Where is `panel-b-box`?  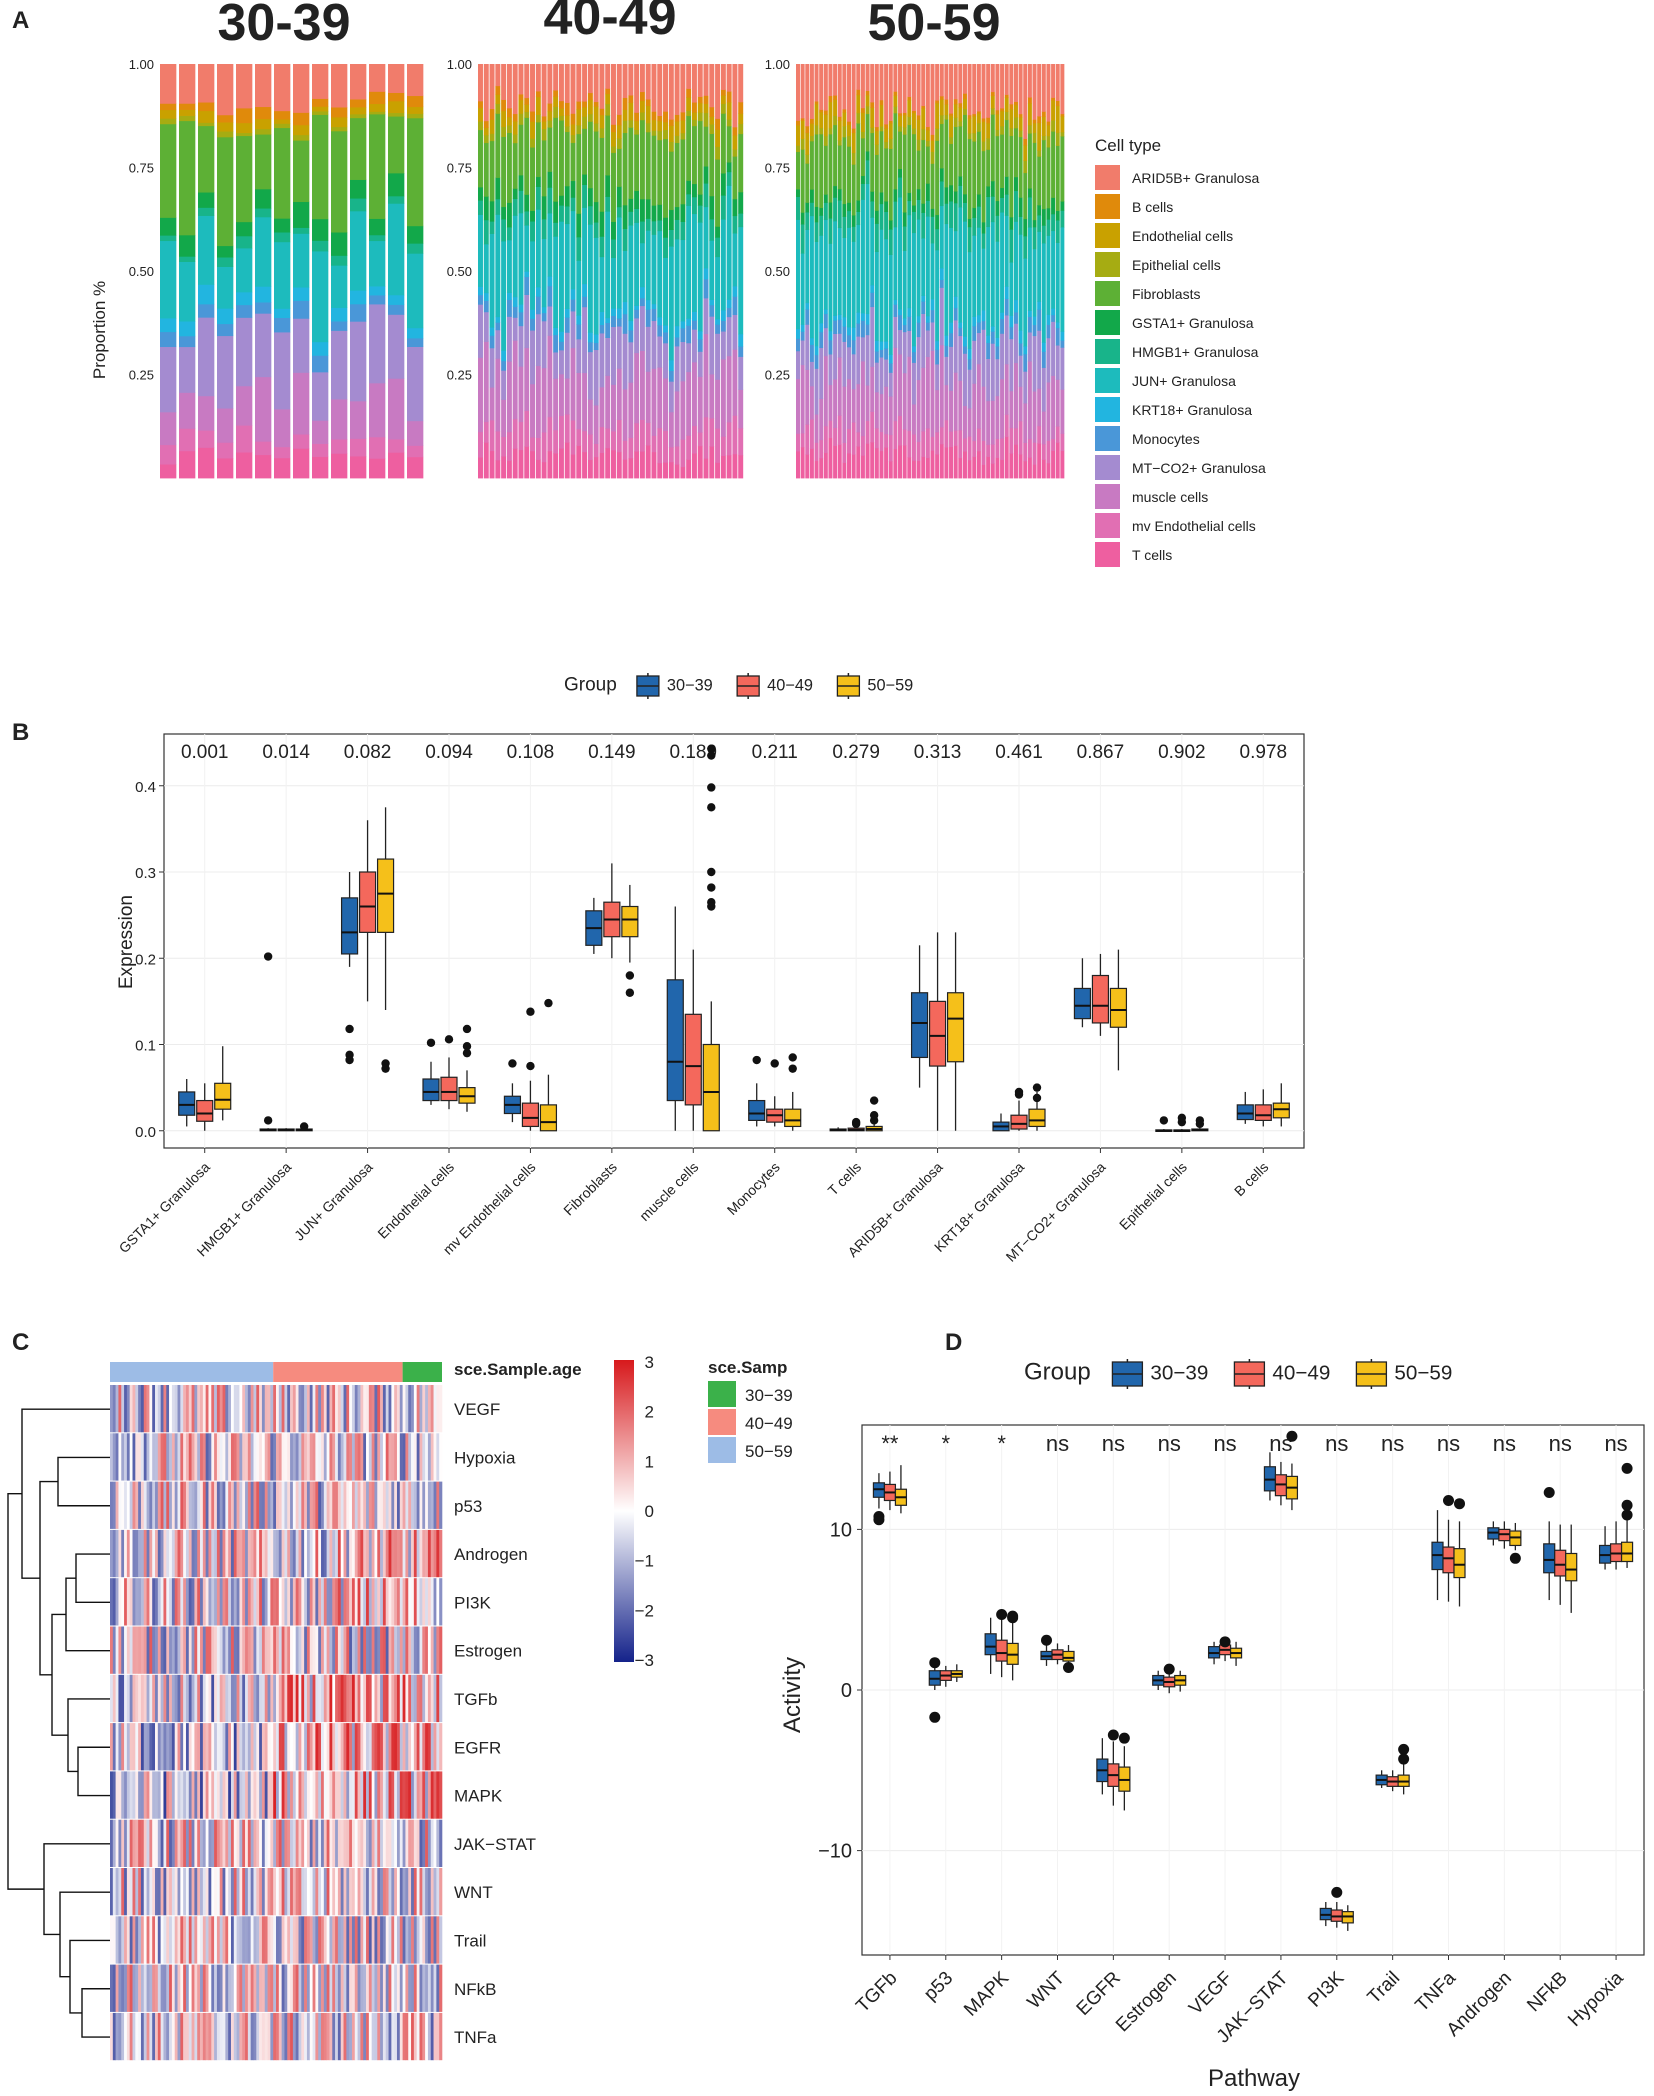 panel-b-box is located at coordinates (955, 1031).